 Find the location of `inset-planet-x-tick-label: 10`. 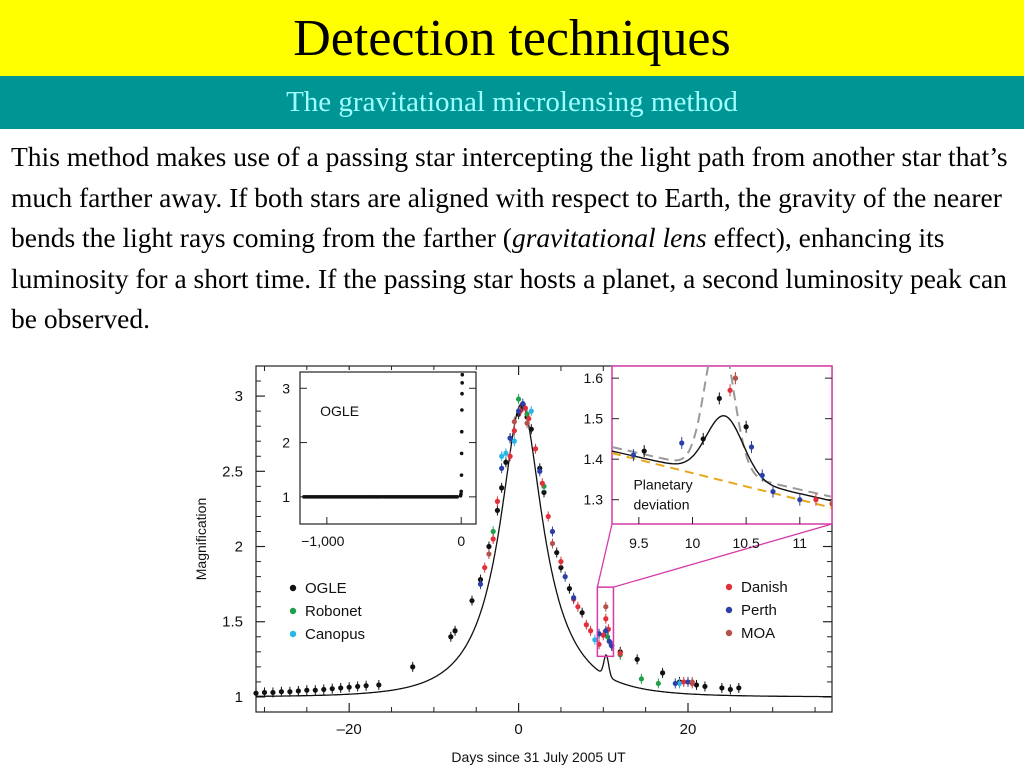

inset-planet-x-tick-label: 10 is located at coordinates (693, 543).